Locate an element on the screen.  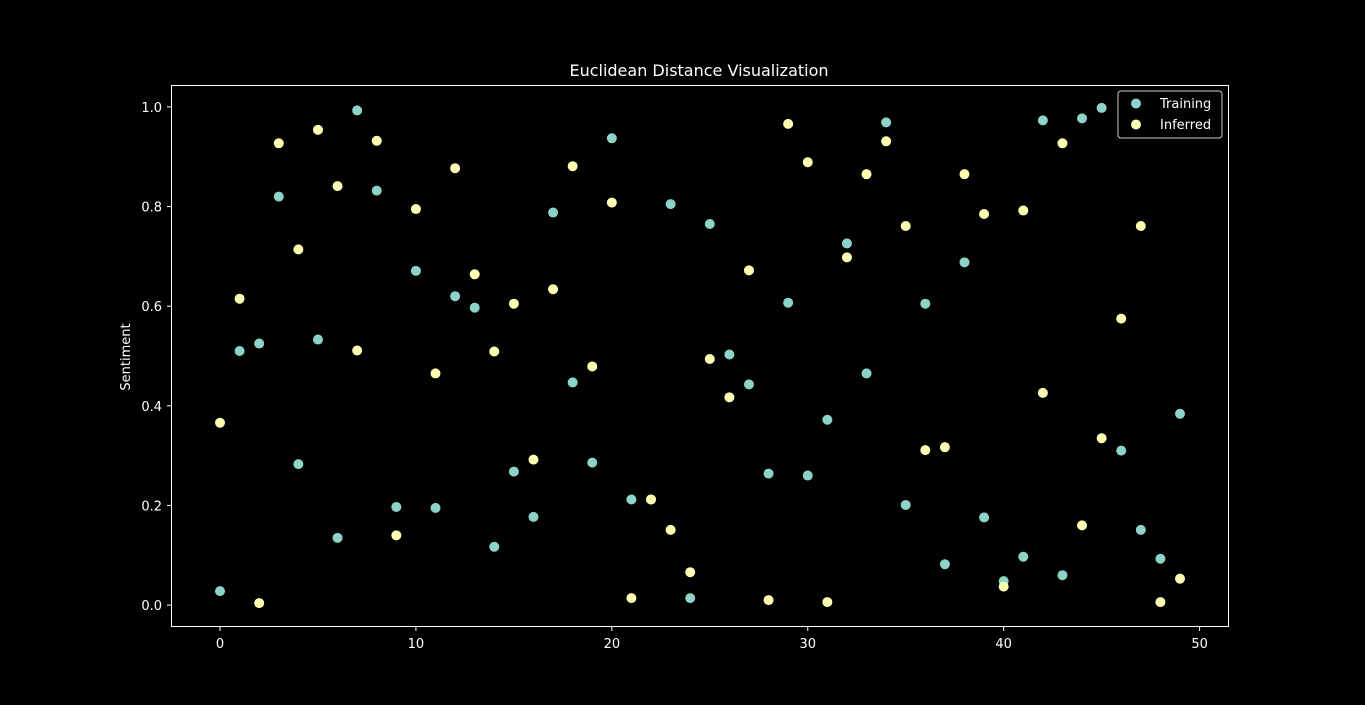
legend-marker-training is located at coordinates (1136, 103).